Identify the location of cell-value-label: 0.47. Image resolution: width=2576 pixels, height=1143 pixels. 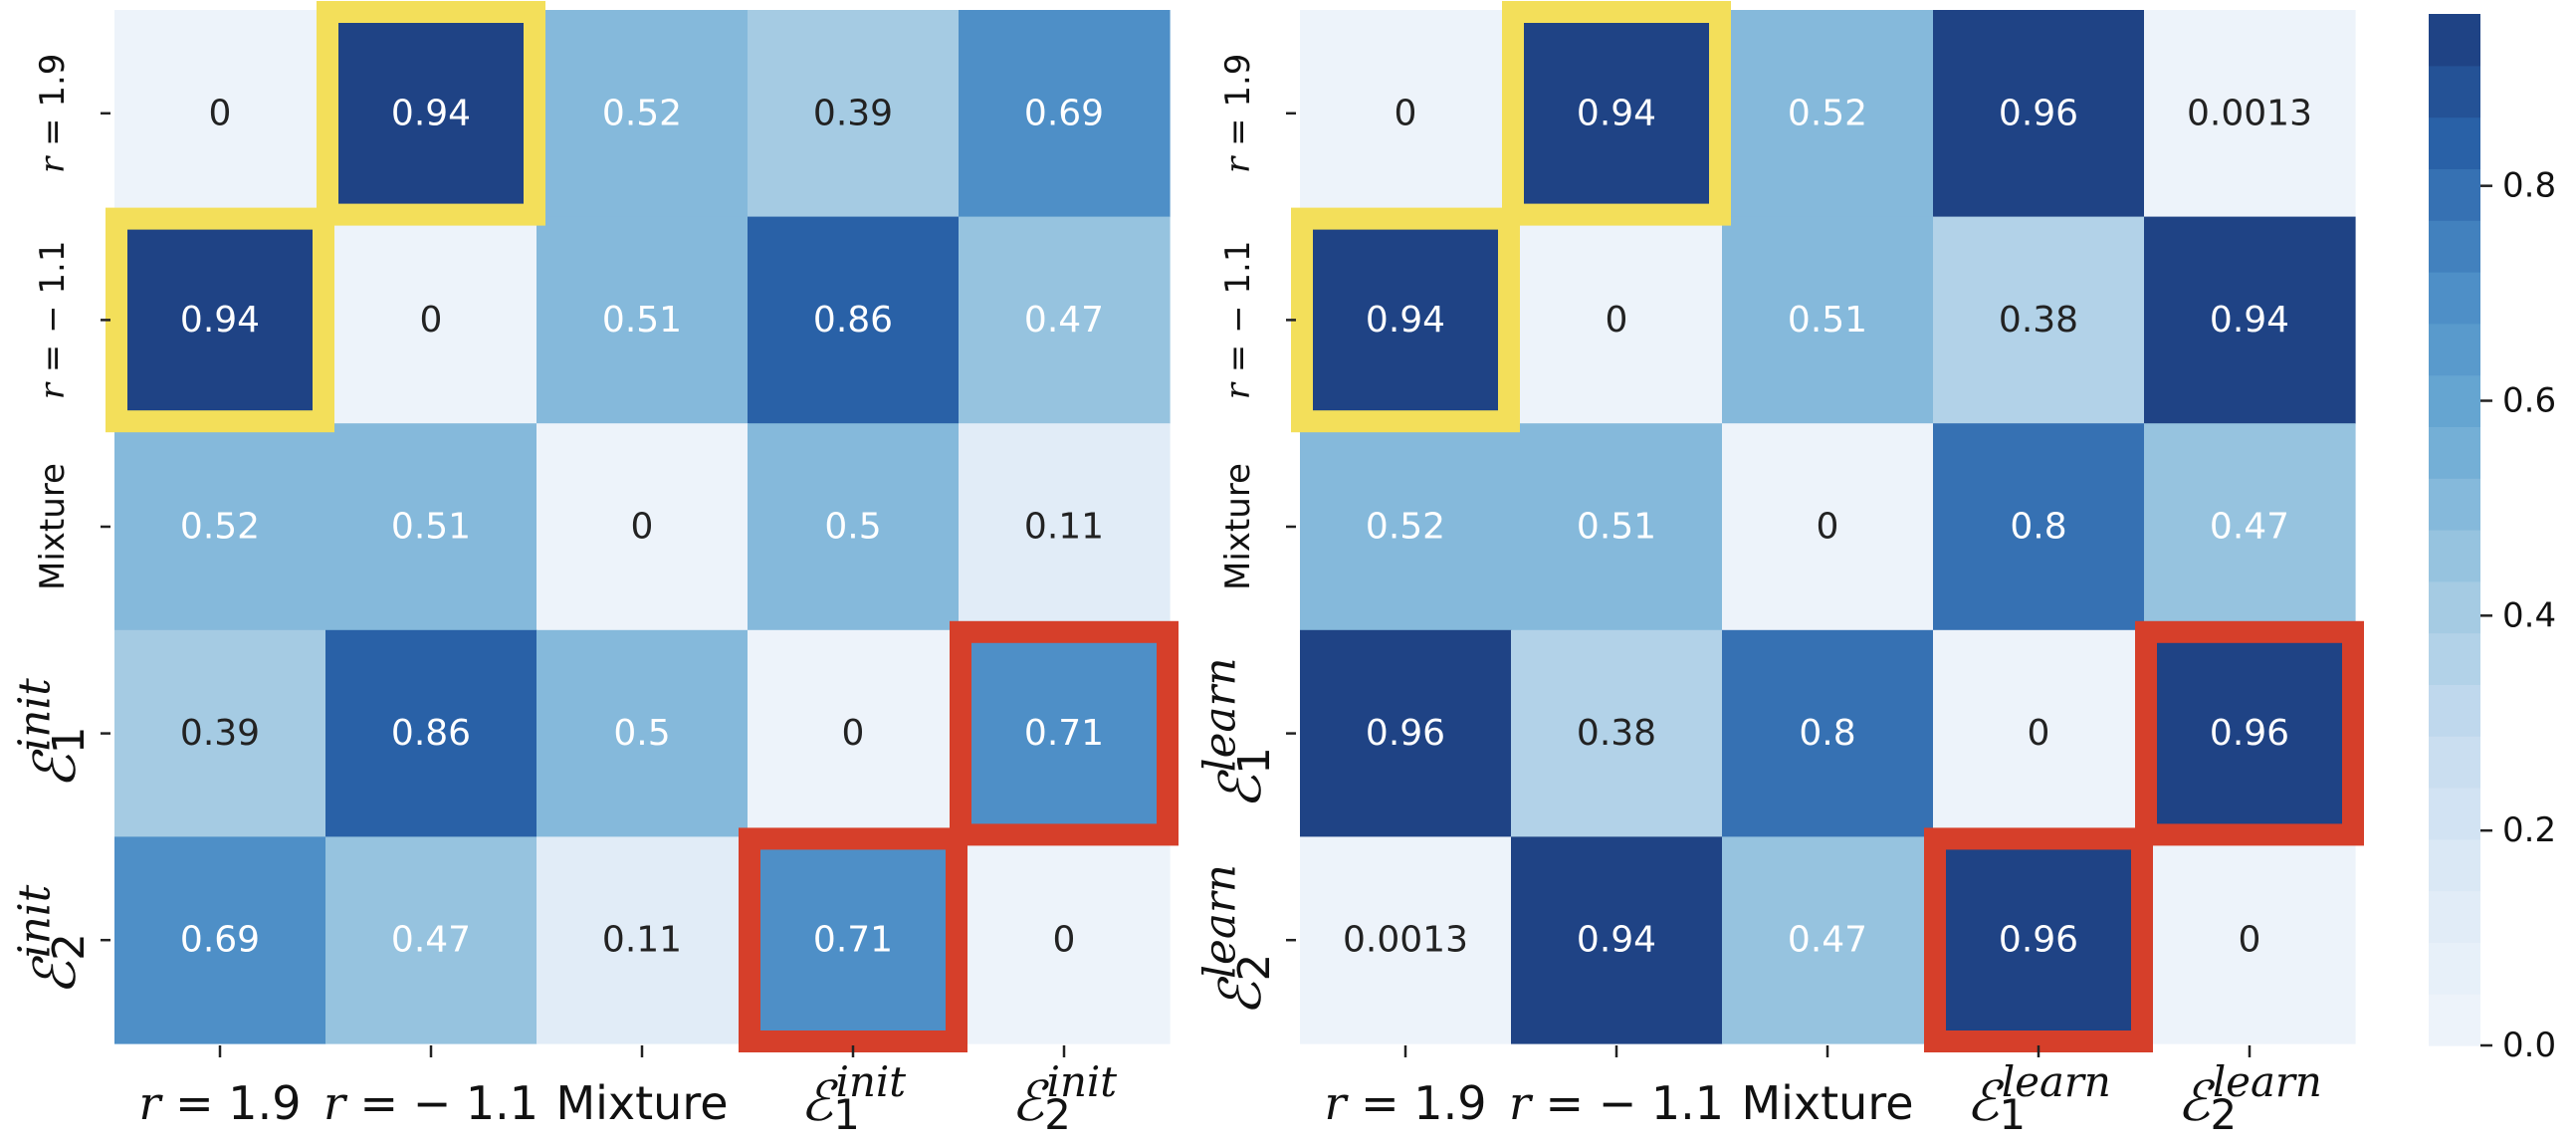
(1827, 940).